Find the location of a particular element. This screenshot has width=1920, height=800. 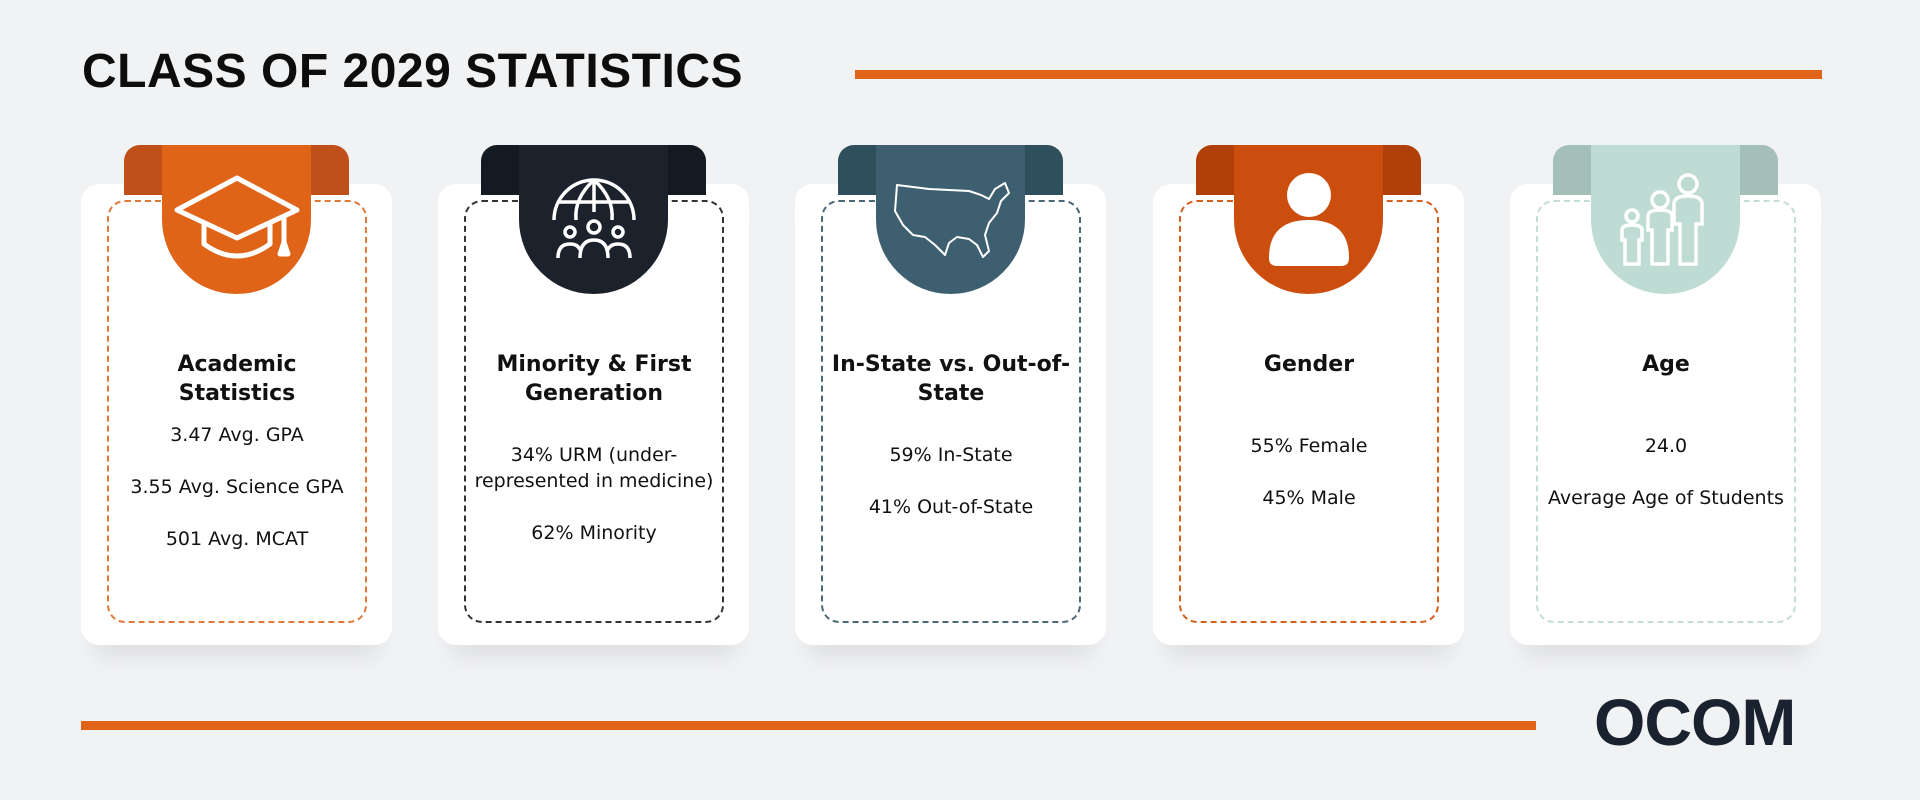

card-line: 34% URM (under-represented in medicine) is located at coordinates (594, 468).